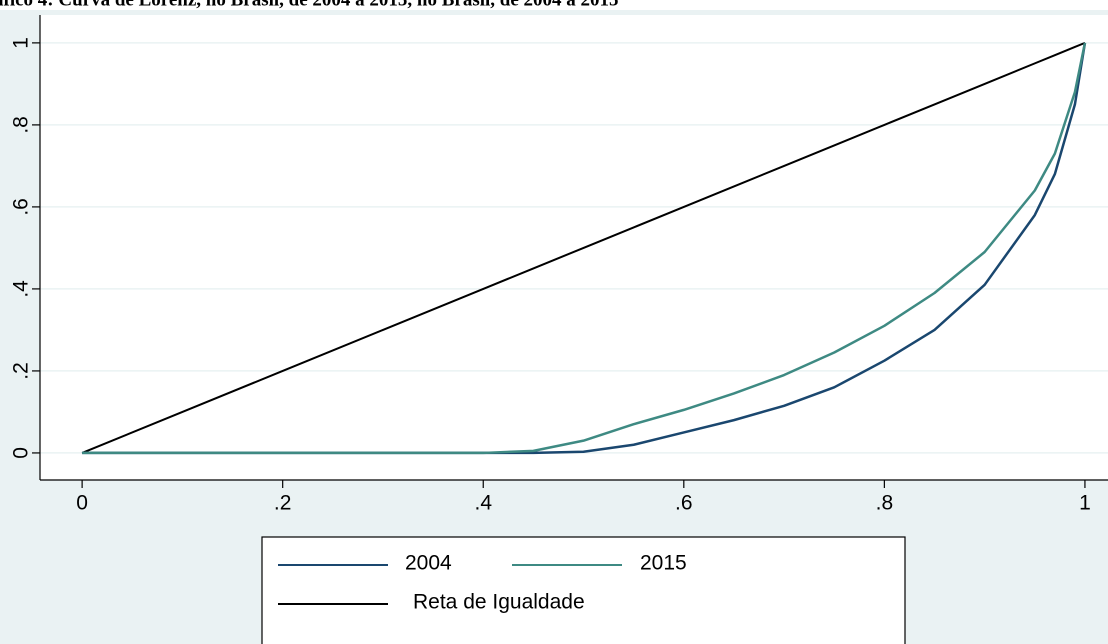 This screenshot has width=1108, height=644. I want to click on y-tick-label: 1, so click(21, 43).